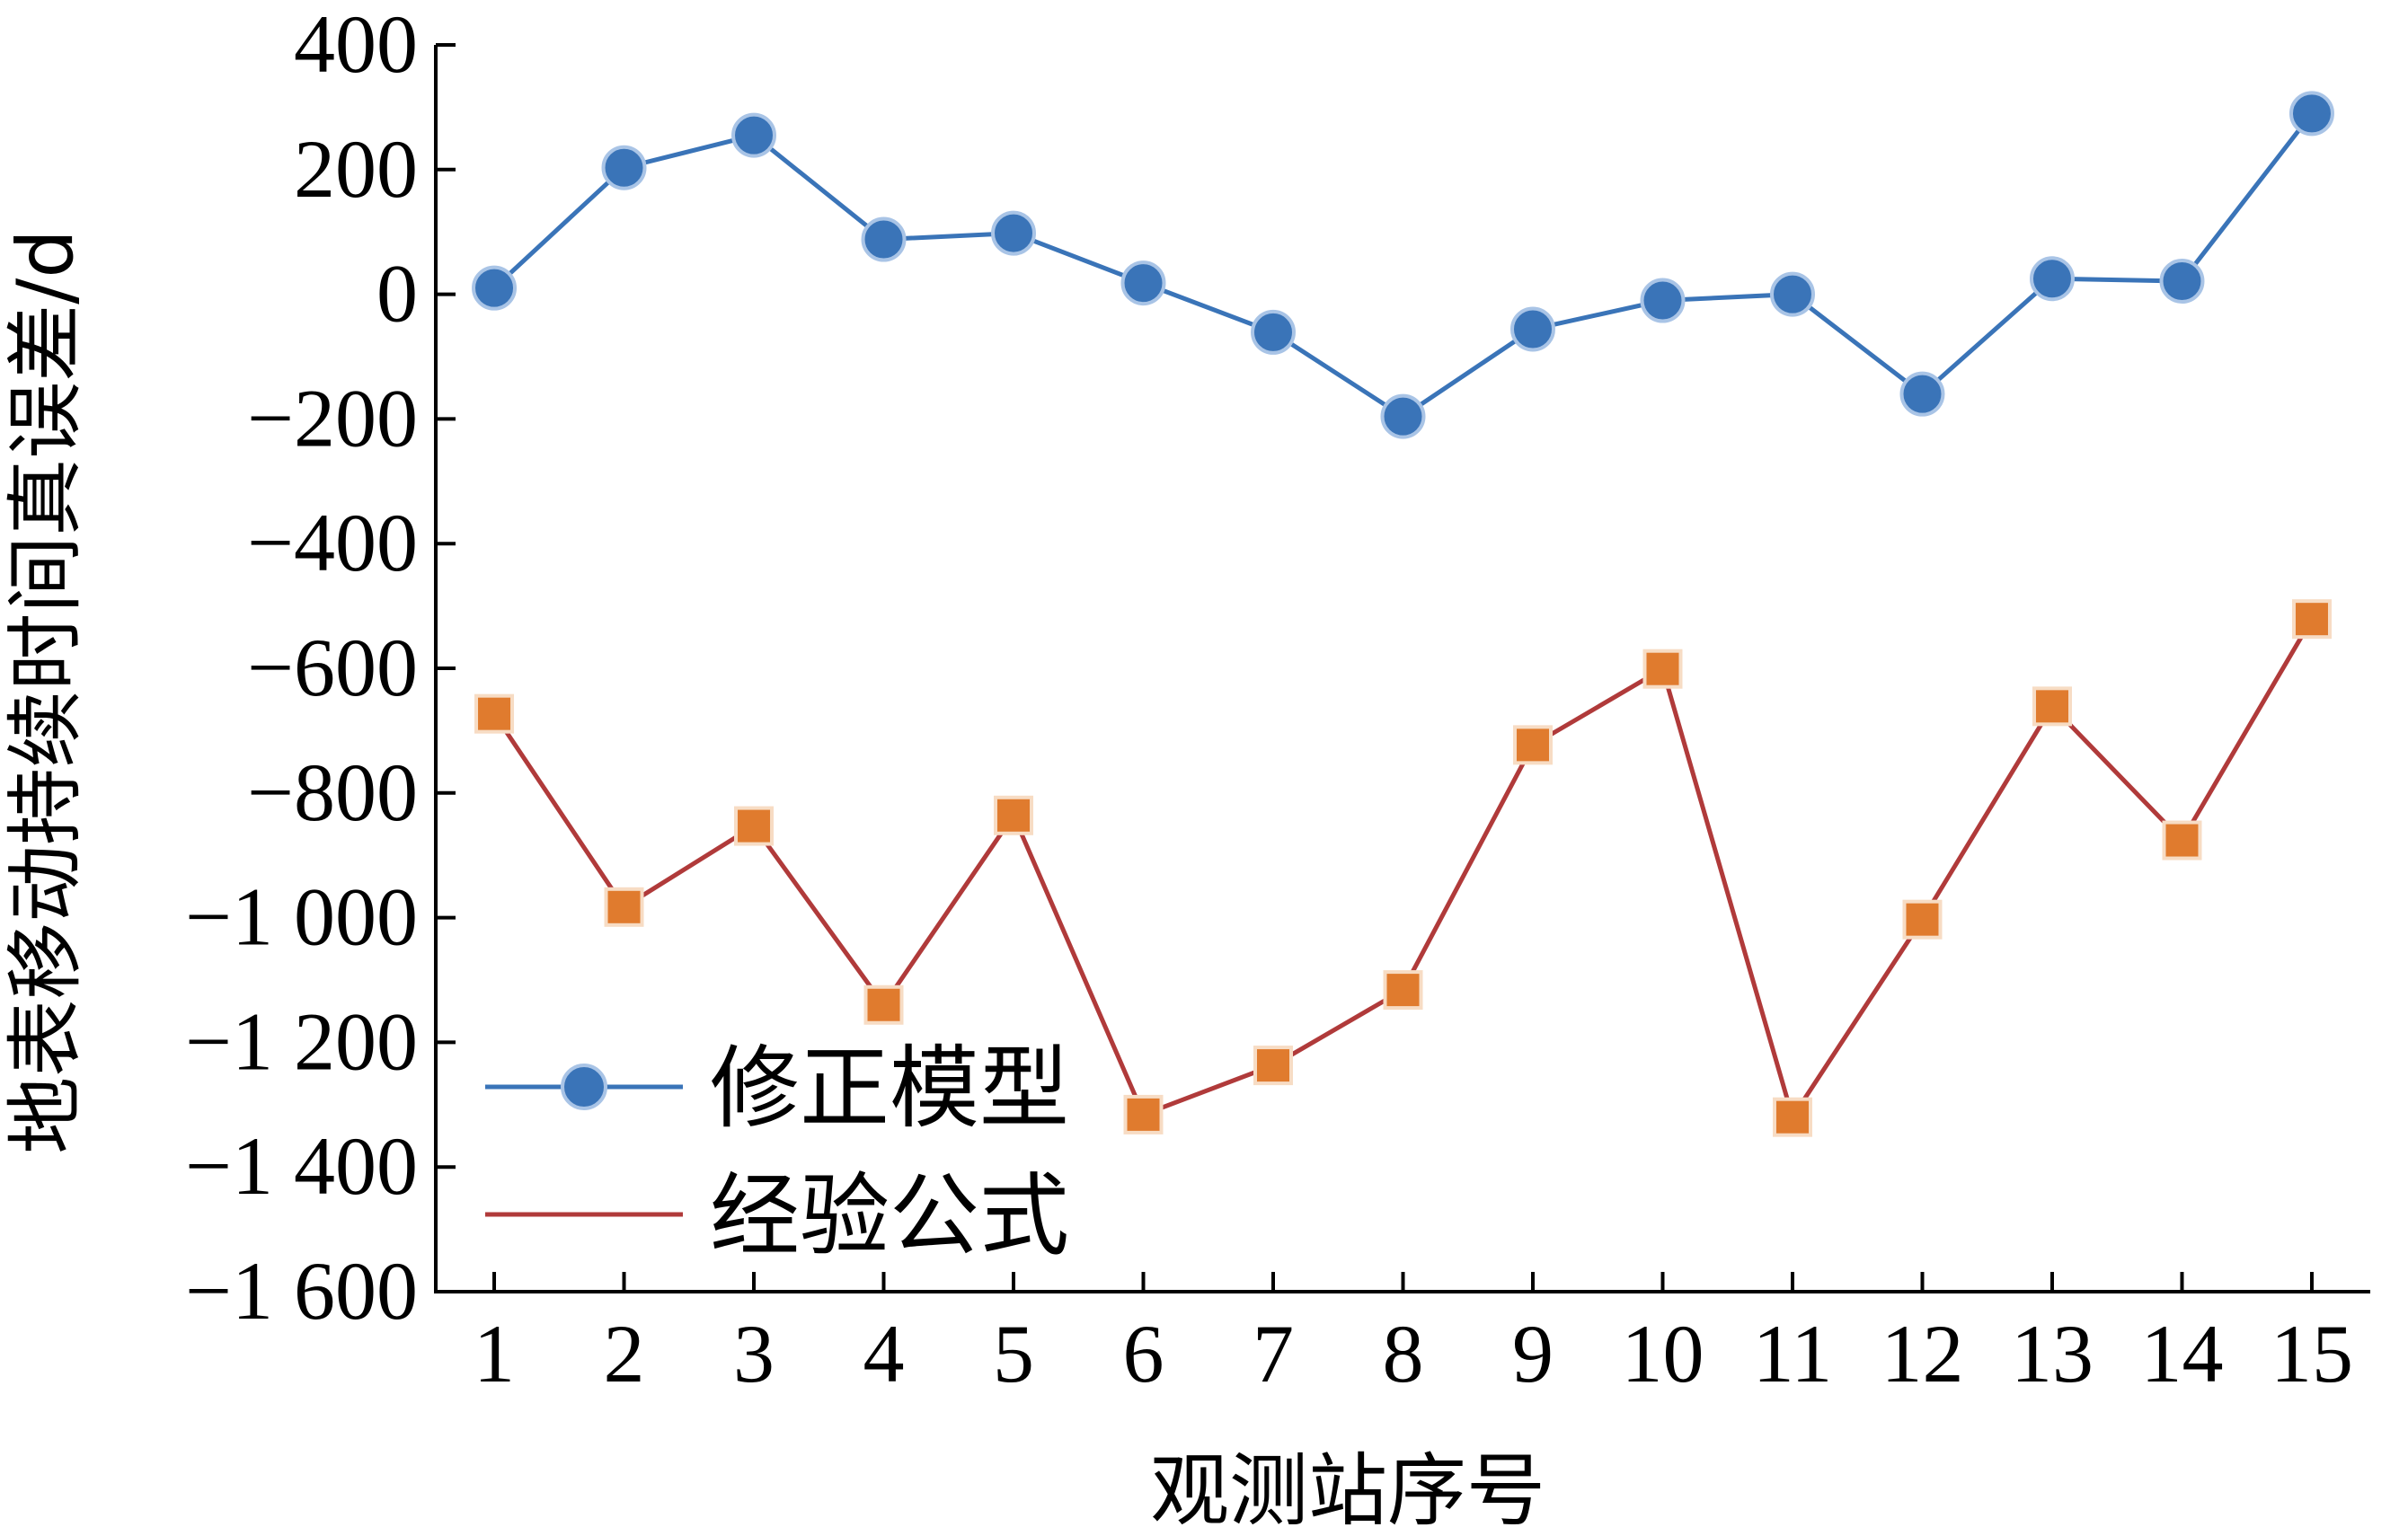 The image size is (2408, 1536). Describe the element at coordinates (301, 1166) in the screenshot. I see `y-tick-label: −1 400` at that location.